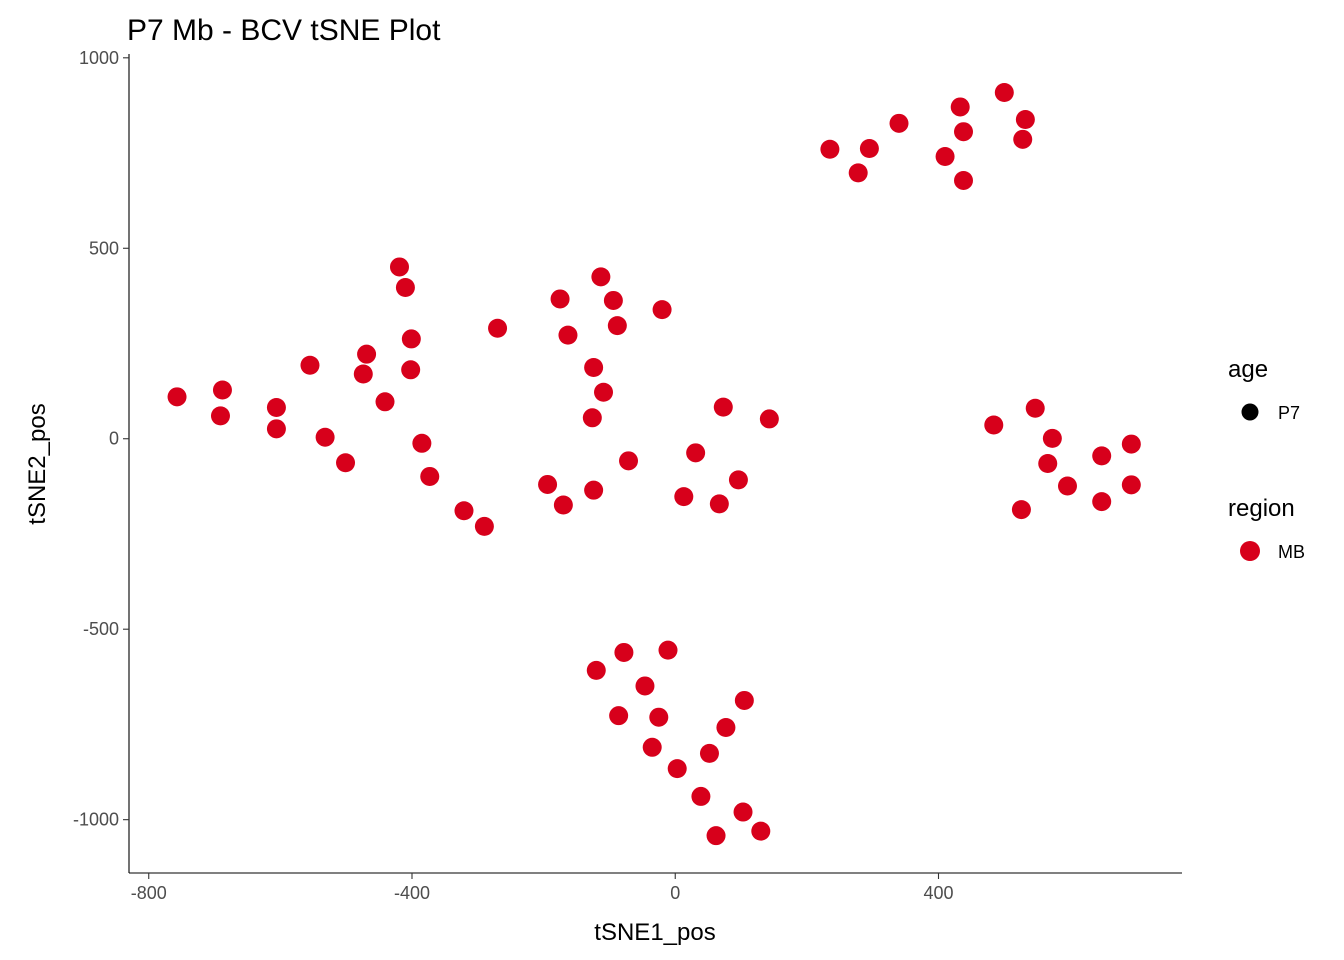 The height and width of the screenshot is (960, 1344). Describe the element at coordinates (654, 932) in the screenshot. I see `x-axis-label: tSNE1_pos` at that location.